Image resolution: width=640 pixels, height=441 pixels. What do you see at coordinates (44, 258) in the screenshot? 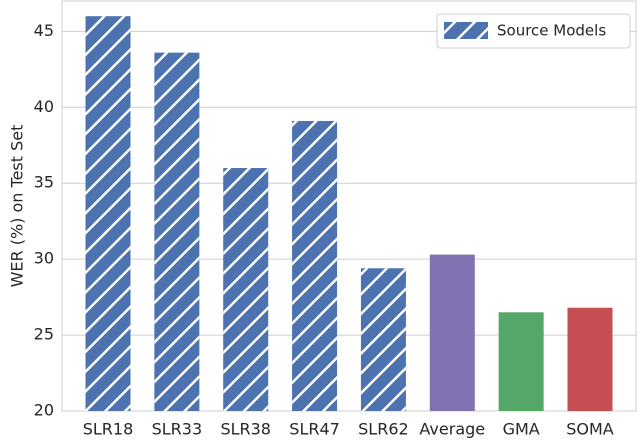
I see `y-tick-label: 30` at bounding box center [44, 258].